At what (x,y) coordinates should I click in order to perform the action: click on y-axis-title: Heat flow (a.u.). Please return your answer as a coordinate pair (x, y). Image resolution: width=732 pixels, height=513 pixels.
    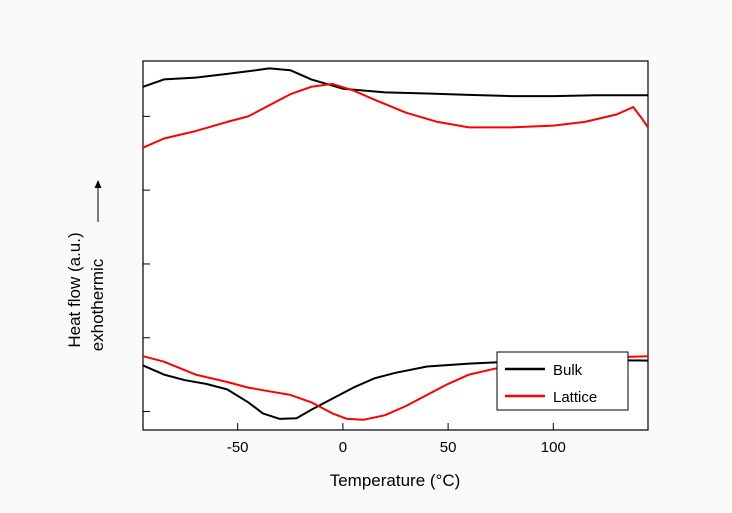
    Looking at the image, I should click on (74, 289).